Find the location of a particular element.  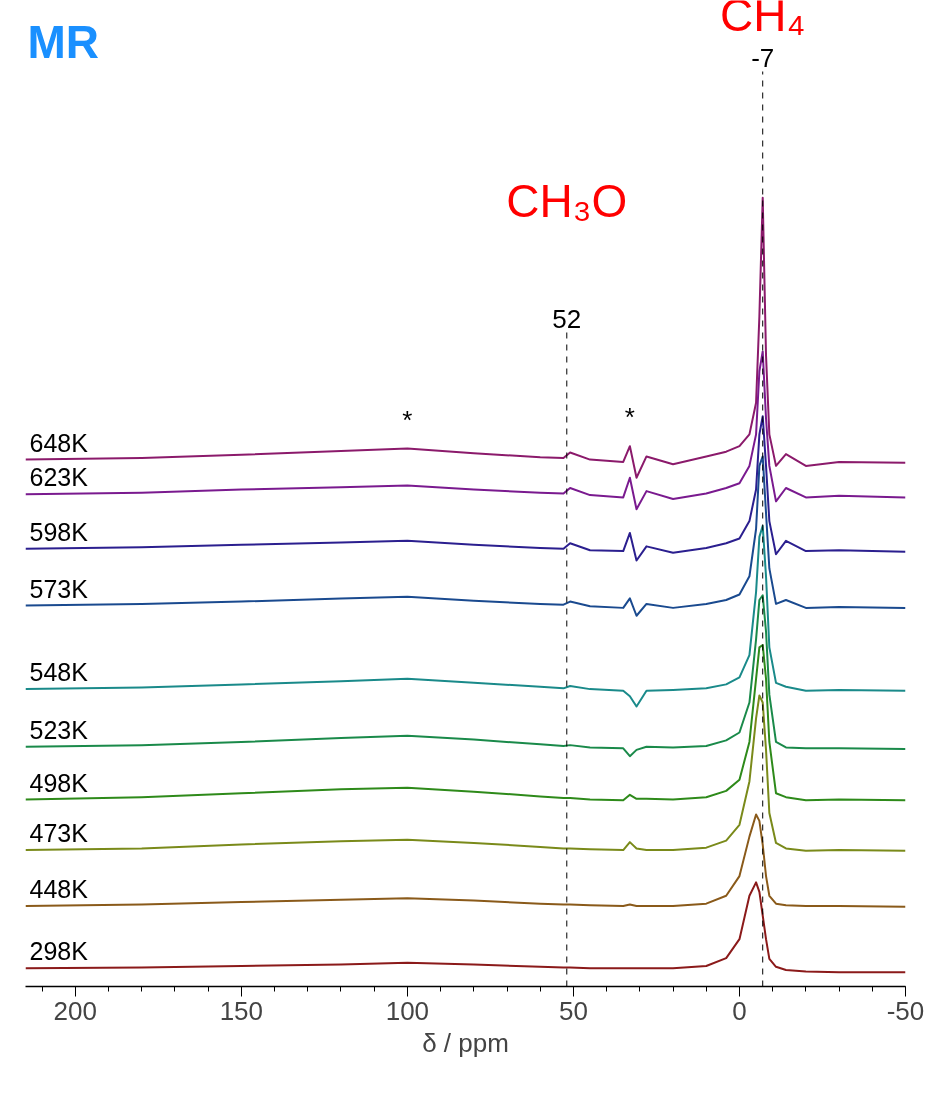

x-tick-label: 0 is located at coordinates (739, 1010).